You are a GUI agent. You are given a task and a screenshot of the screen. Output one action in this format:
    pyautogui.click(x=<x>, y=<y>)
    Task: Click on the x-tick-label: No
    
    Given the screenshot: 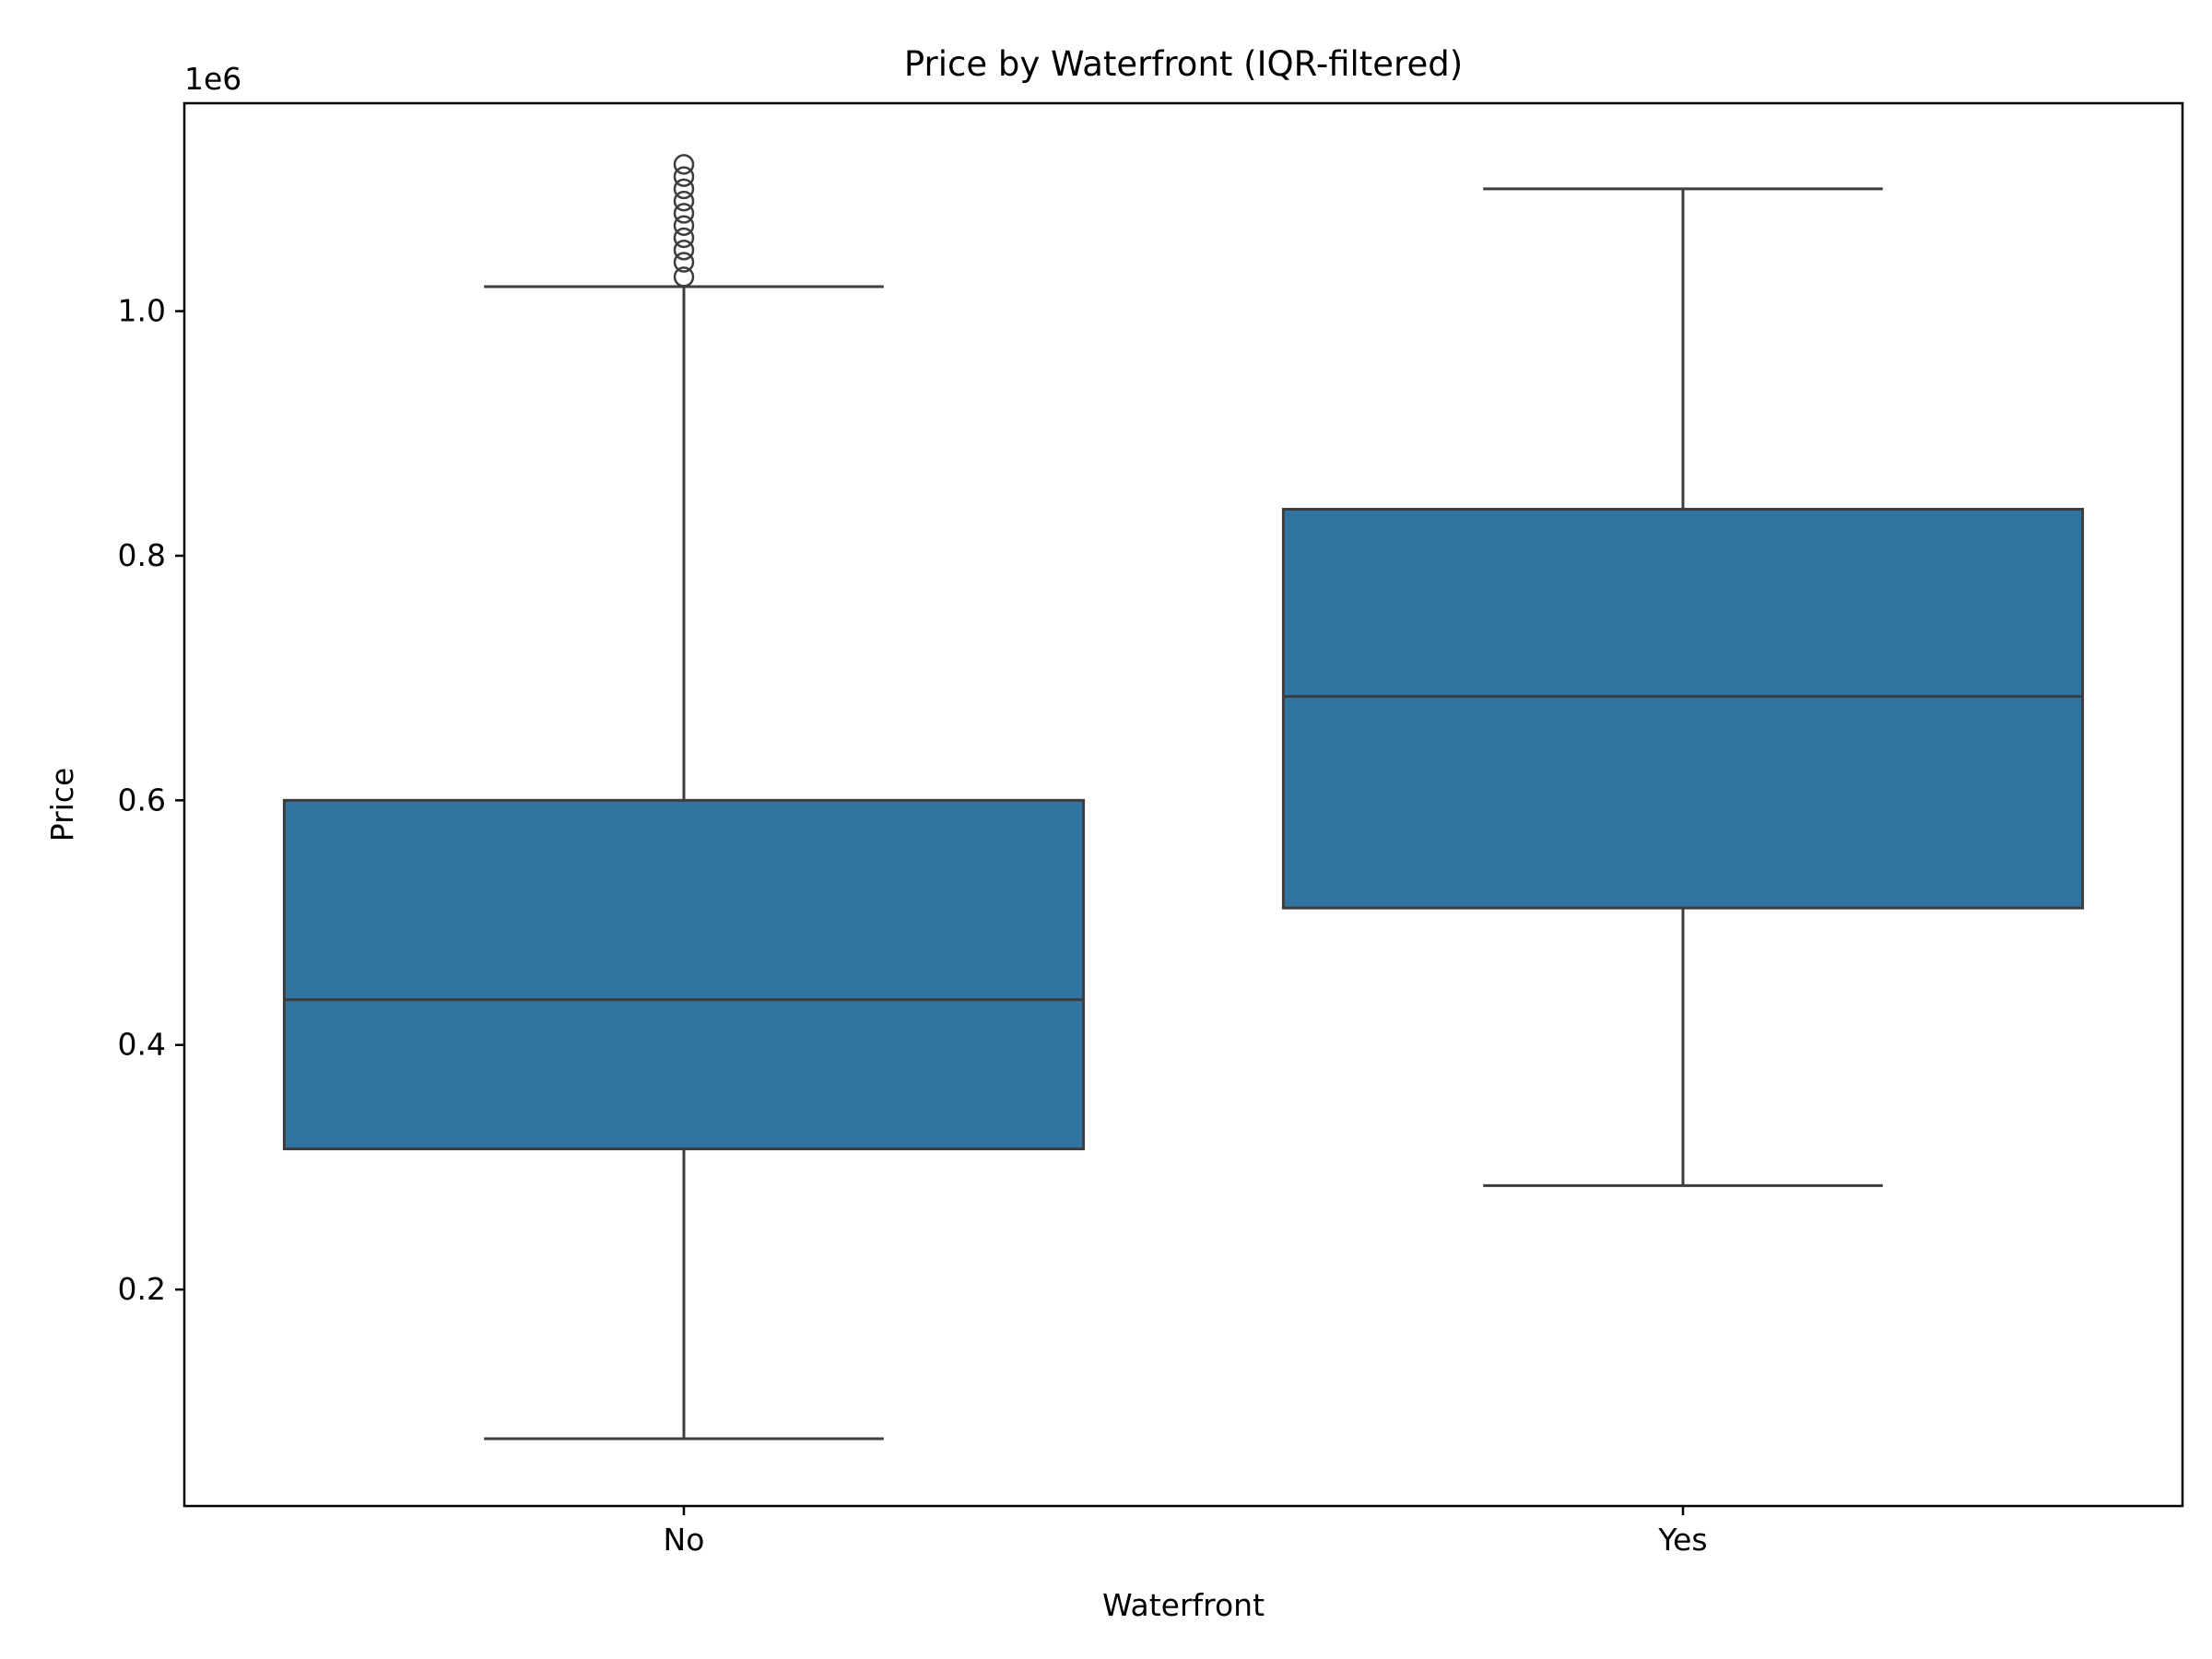 What is the action you would take?
    pyautogui.click(x=684, y=1540)
    